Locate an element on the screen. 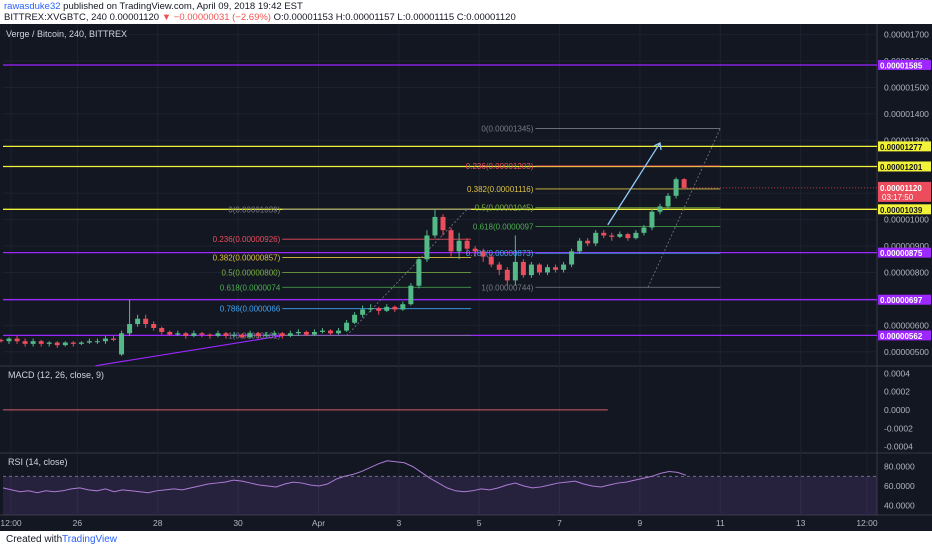 The image size is (932, 550). time-tick-label: 7 is located at coordinates (559, 523).